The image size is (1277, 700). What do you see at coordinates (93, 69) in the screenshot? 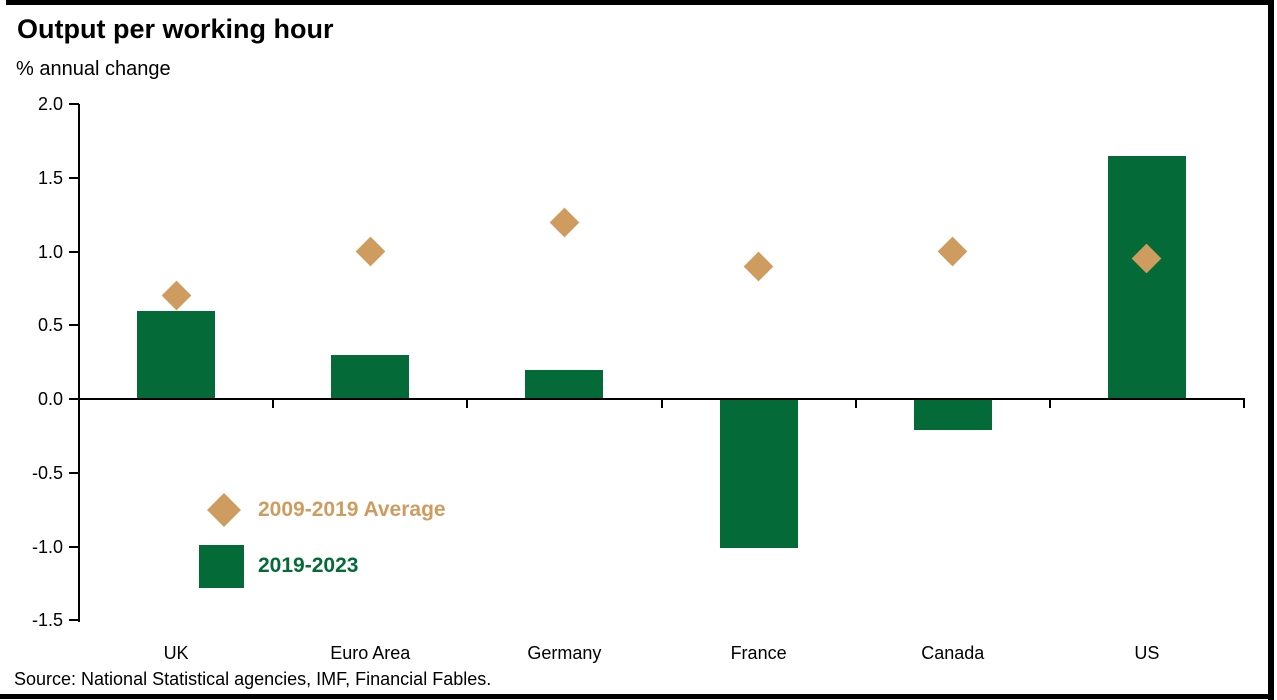
I see `chart-subtitle: % annual change` at bounding box center [93, 69].